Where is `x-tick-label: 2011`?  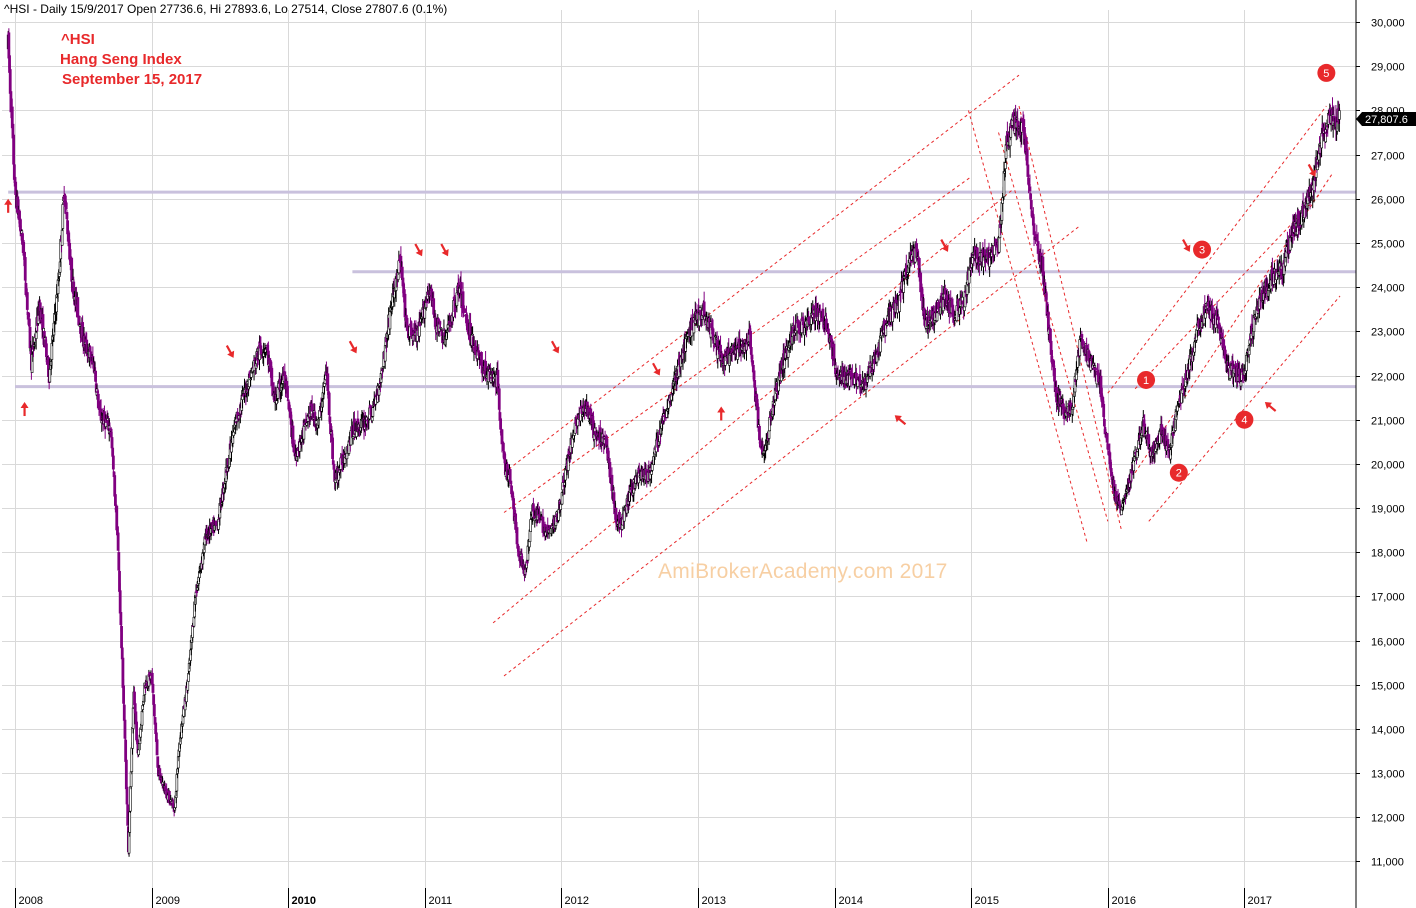
x-tick-label: 2011 is located at coordinates (441, 901).